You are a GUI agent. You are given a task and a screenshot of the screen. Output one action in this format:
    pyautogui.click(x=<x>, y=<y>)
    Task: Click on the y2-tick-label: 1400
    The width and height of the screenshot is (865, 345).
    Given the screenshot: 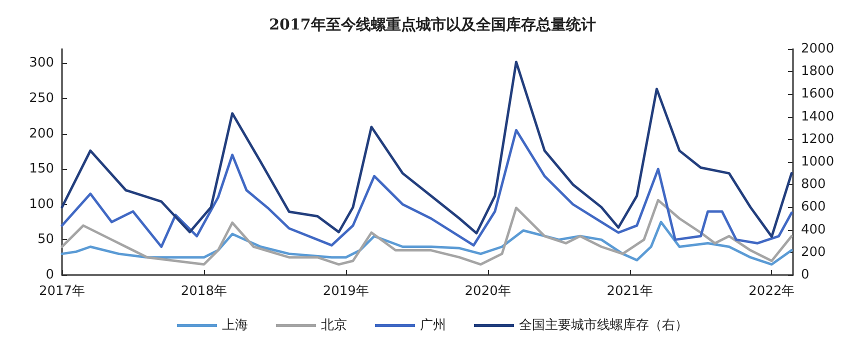 What is the action you would take?
    pyautogui.click(x=817, y=116)
    